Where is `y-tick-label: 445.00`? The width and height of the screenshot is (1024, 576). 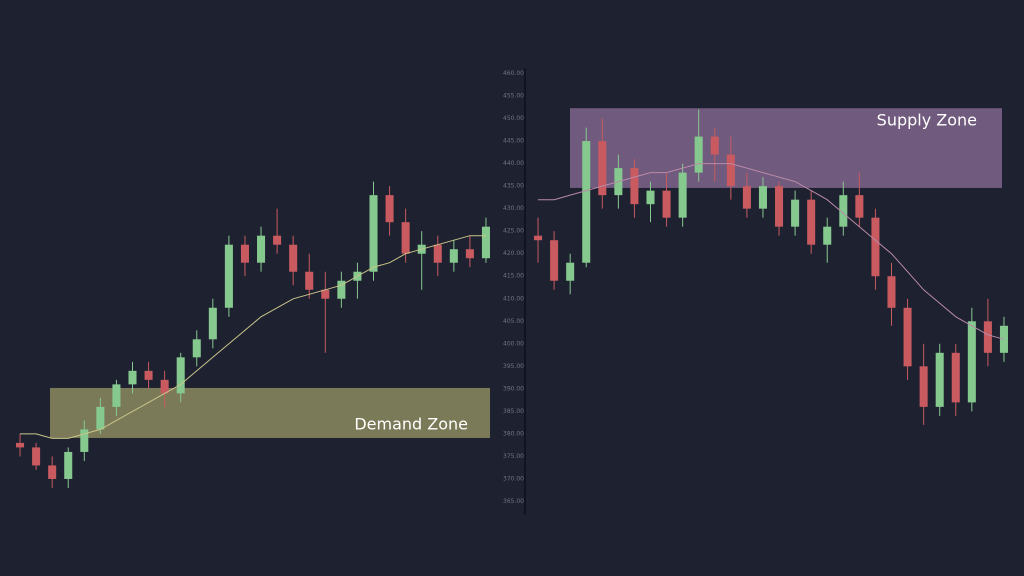 y-tick-label: 445.00 is located at coordinates (513, 141).